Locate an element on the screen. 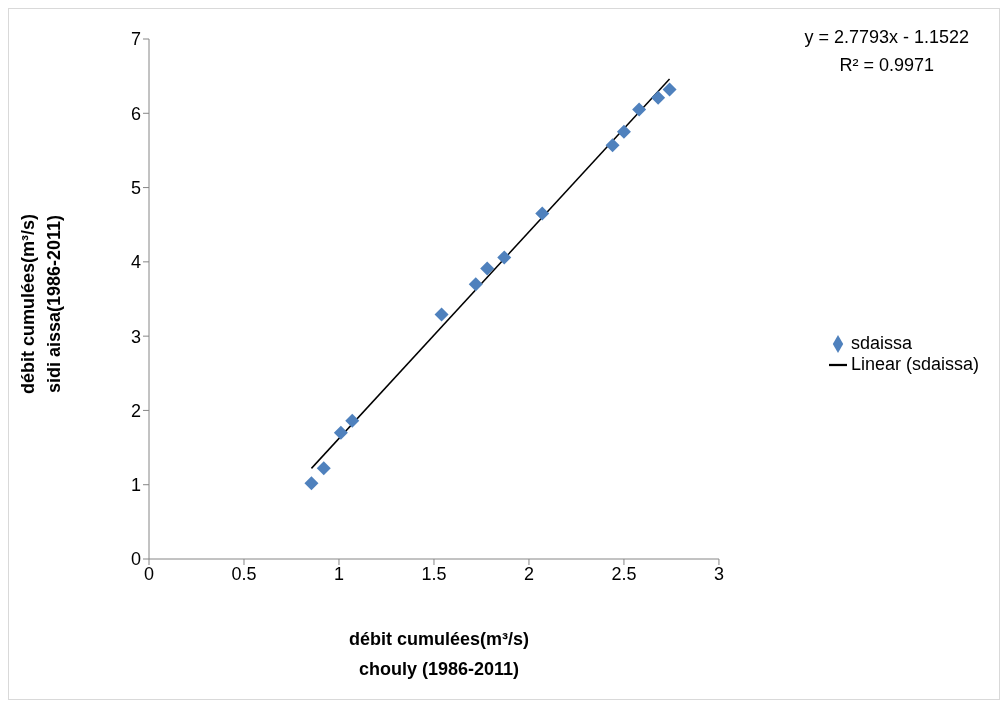  y-tick-label: 5 is located at coordinates (135, 187).